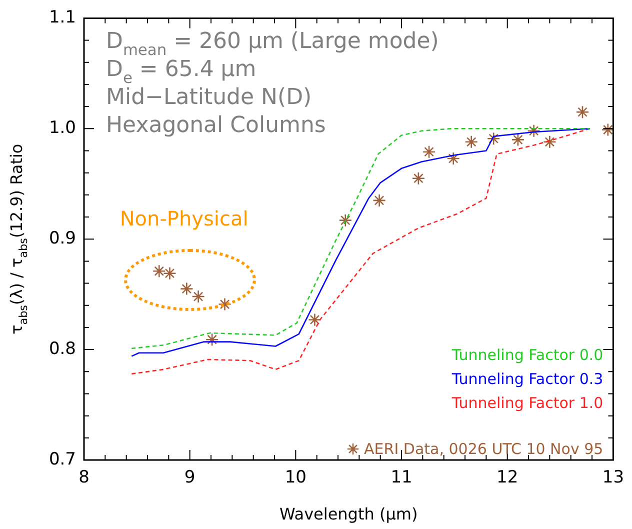 The height and width of the screenshot is (529, 632). What do you see at coordinates (209, 97) in the screenshot?
I see `annotation: Mid−Latitude N(D)` at bounding box center [209, 97].